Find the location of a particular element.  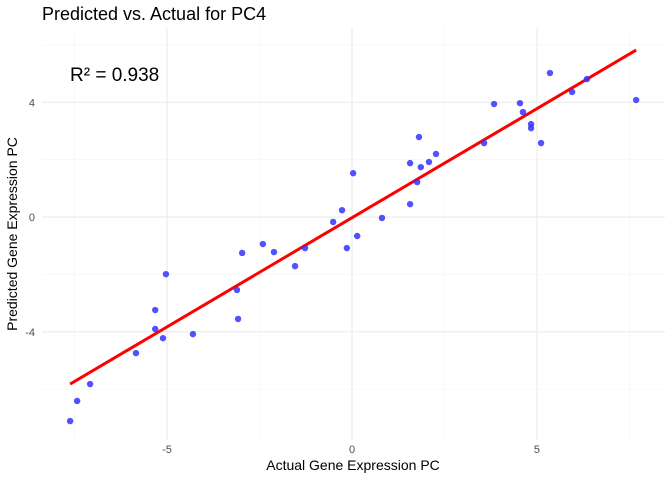

y-tick-label: 0 is located at coordinates (32, 218).